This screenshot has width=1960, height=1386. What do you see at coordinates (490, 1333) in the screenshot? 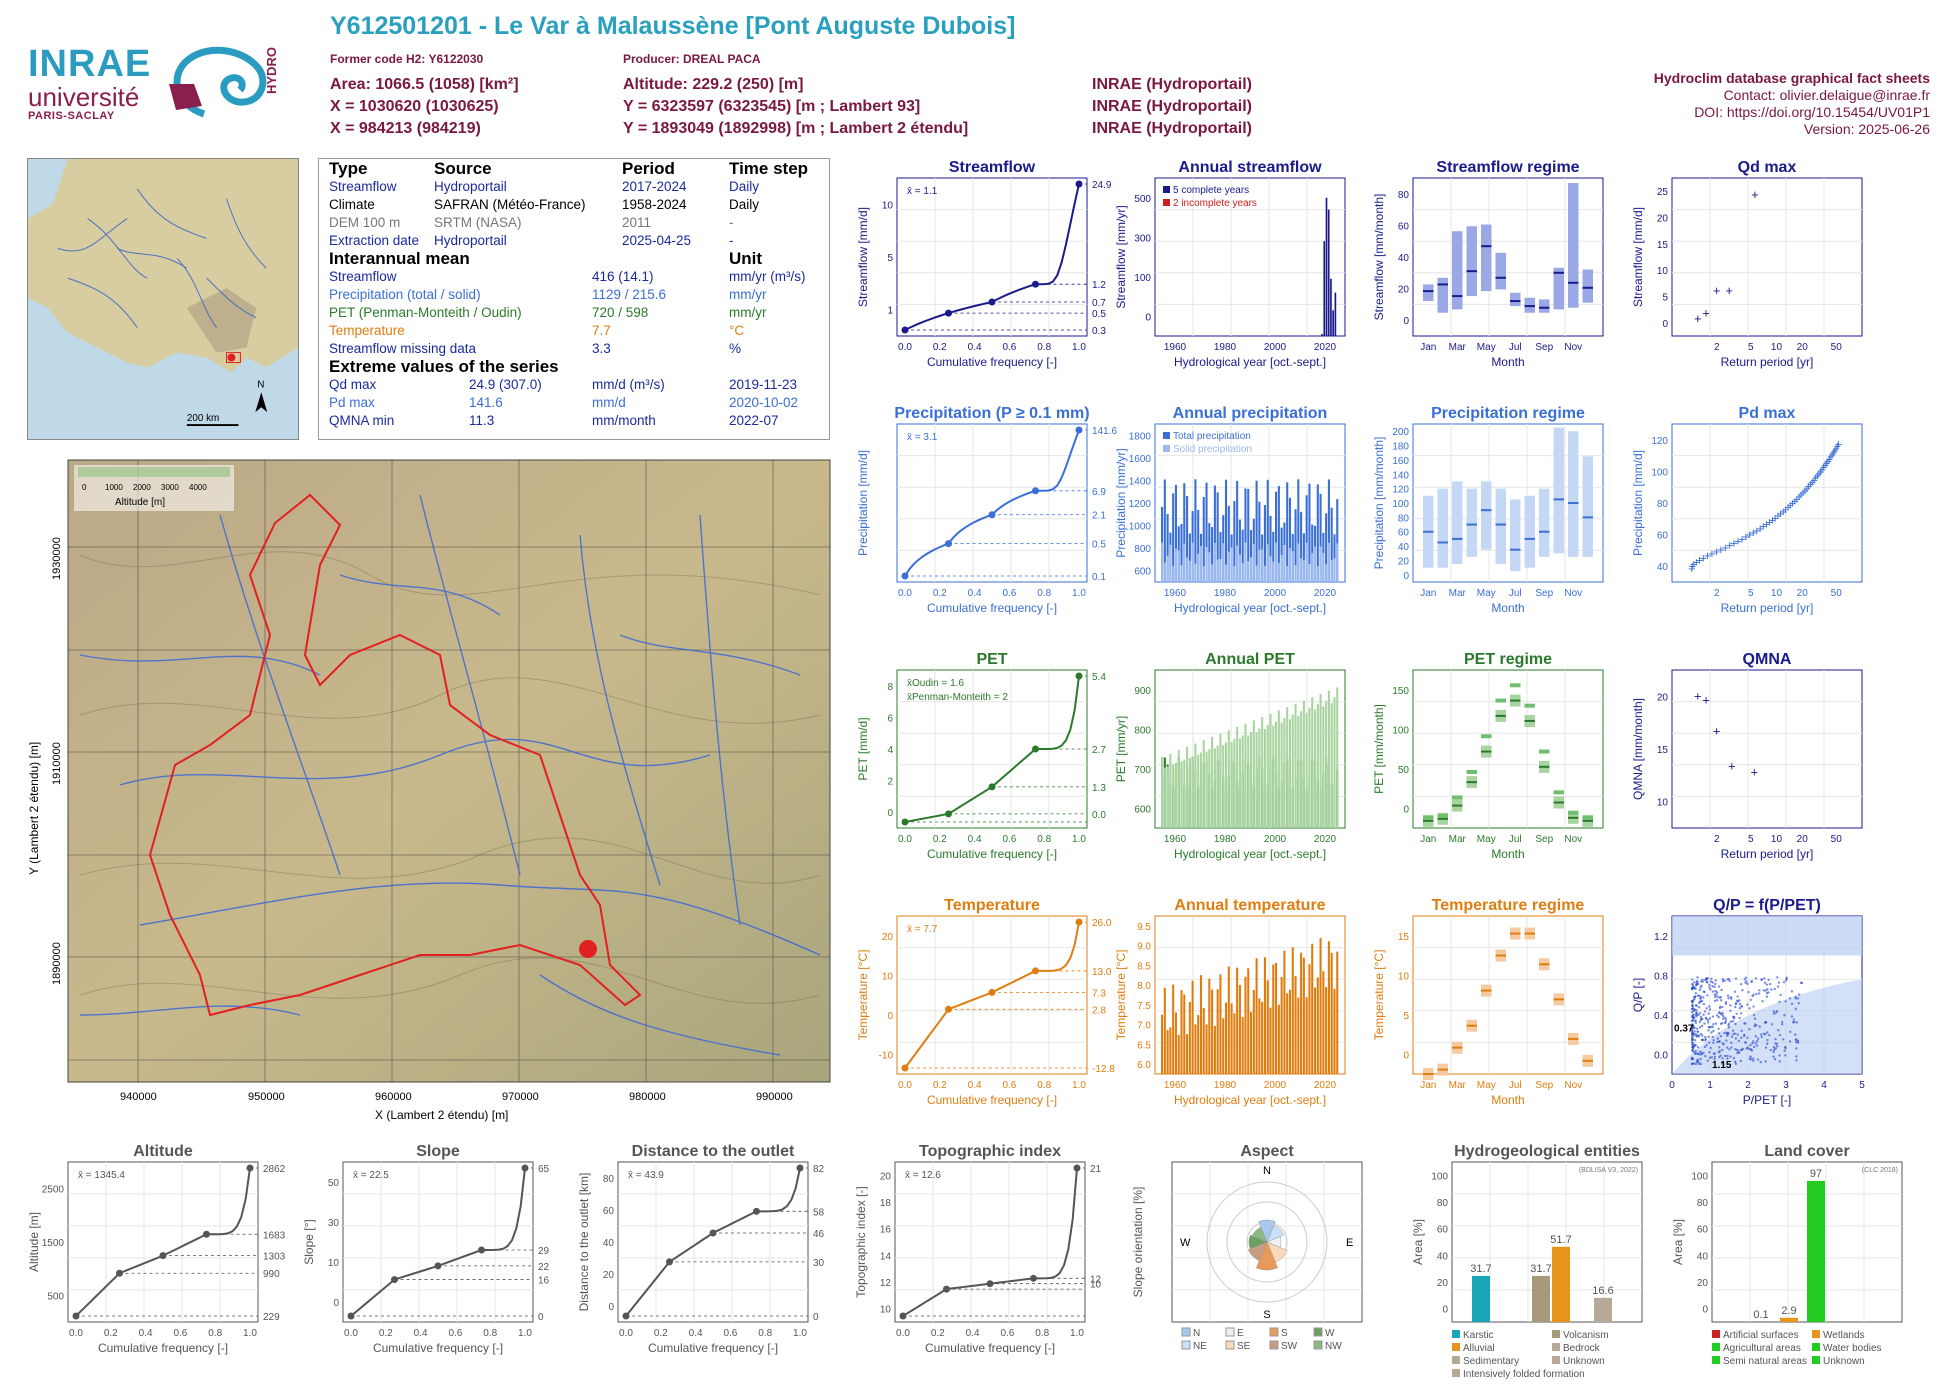
I see `tick-label: 0.8` at bounding box center [490, 1333].